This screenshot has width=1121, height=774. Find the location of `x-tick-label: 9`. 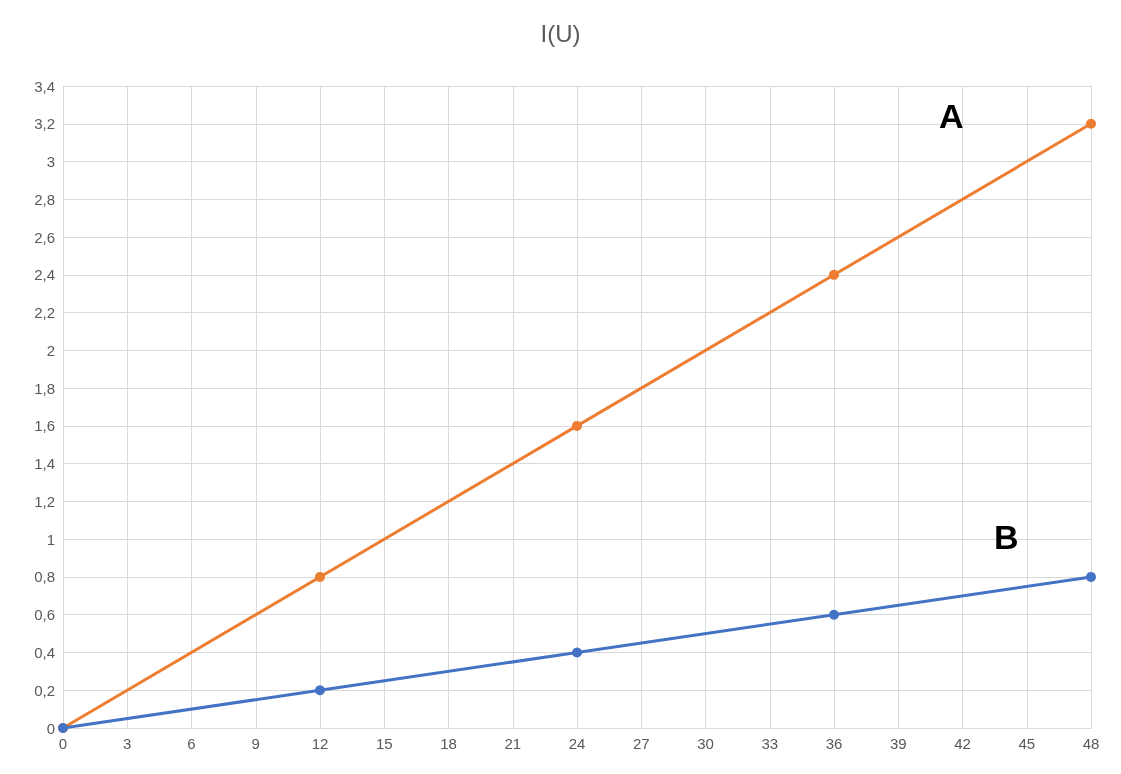

x-tick-label: 9 is located at coordinates (255, 743).